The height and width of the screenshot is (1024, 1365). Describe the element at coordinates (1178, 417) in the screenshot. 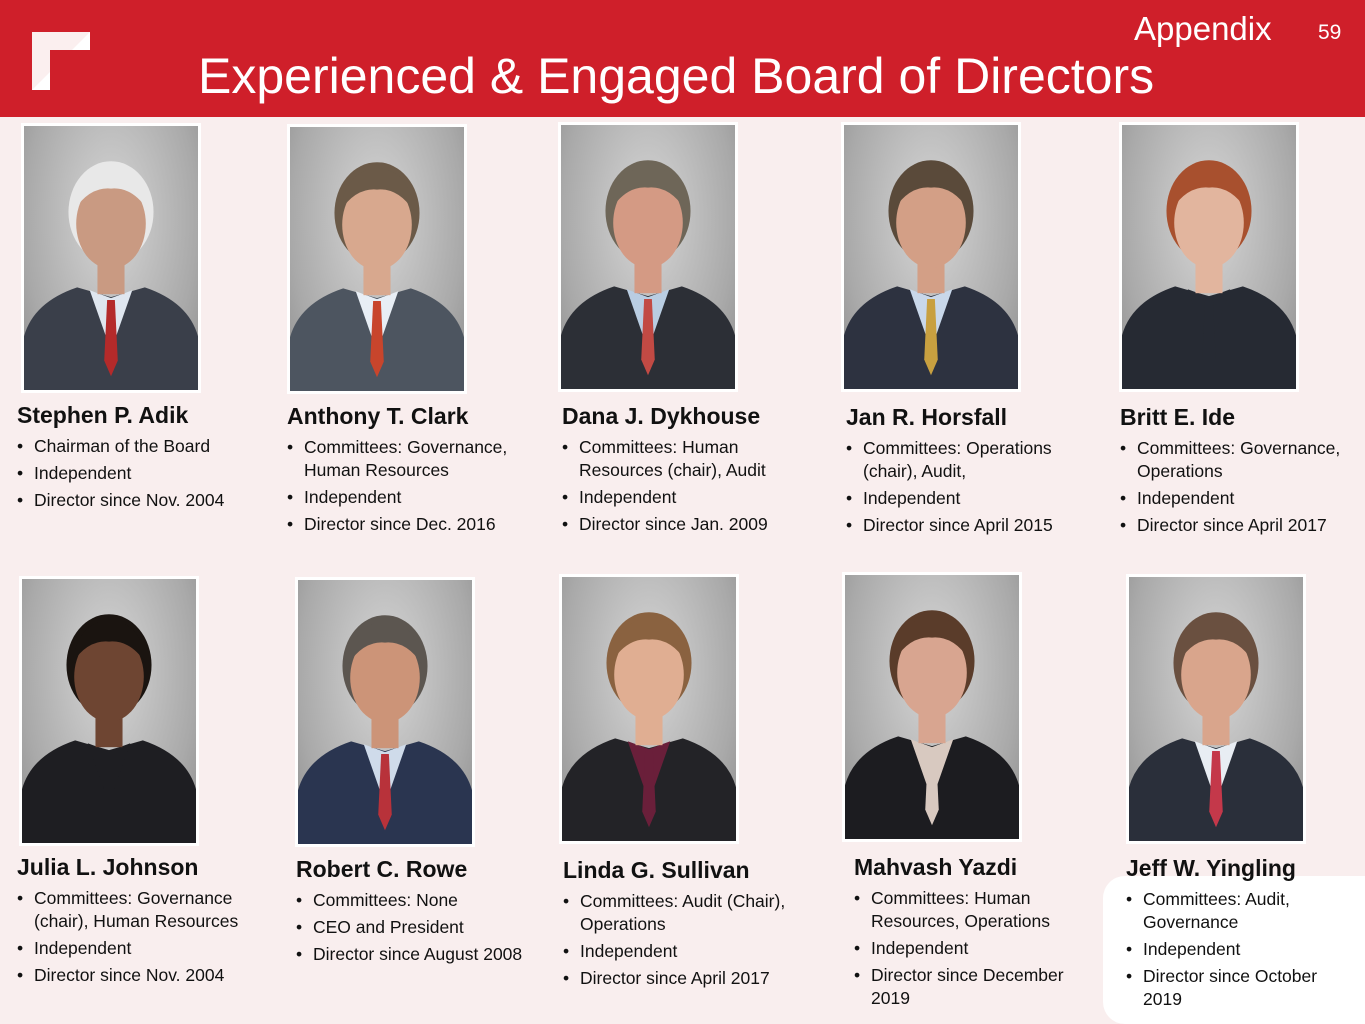

I see `director-name: Britt E. Ide` at that location.